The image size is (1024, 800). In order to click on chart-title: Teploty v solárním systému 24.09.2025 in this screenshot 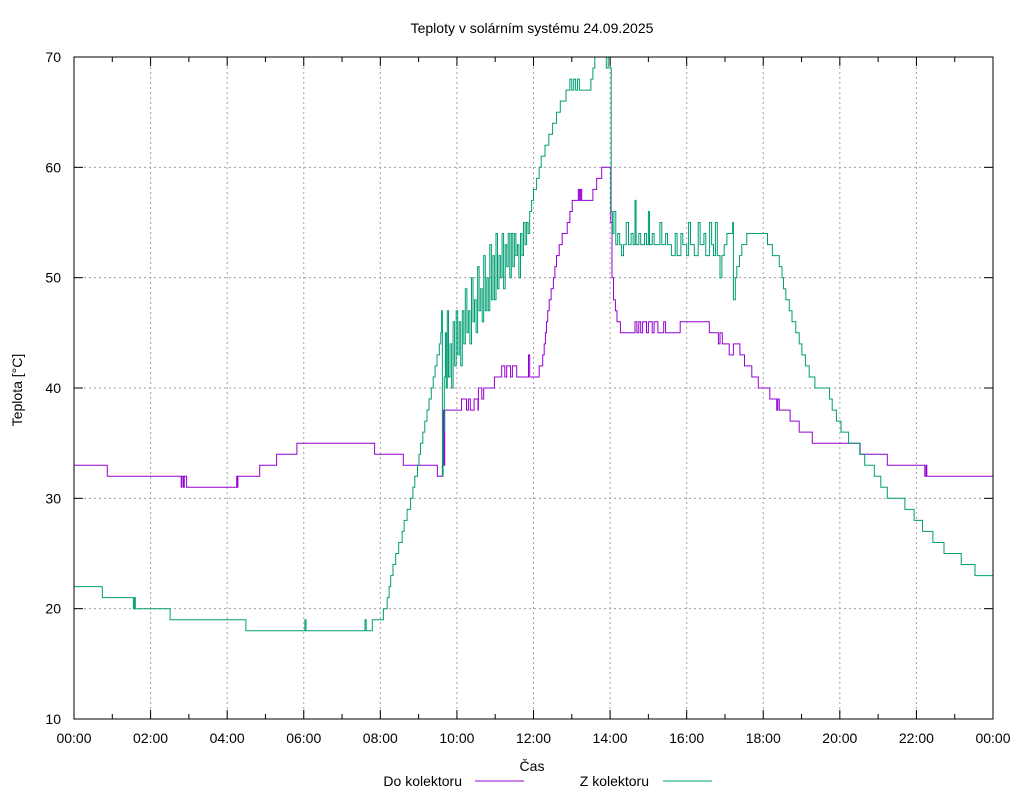, I will do `click(532, 28)`.